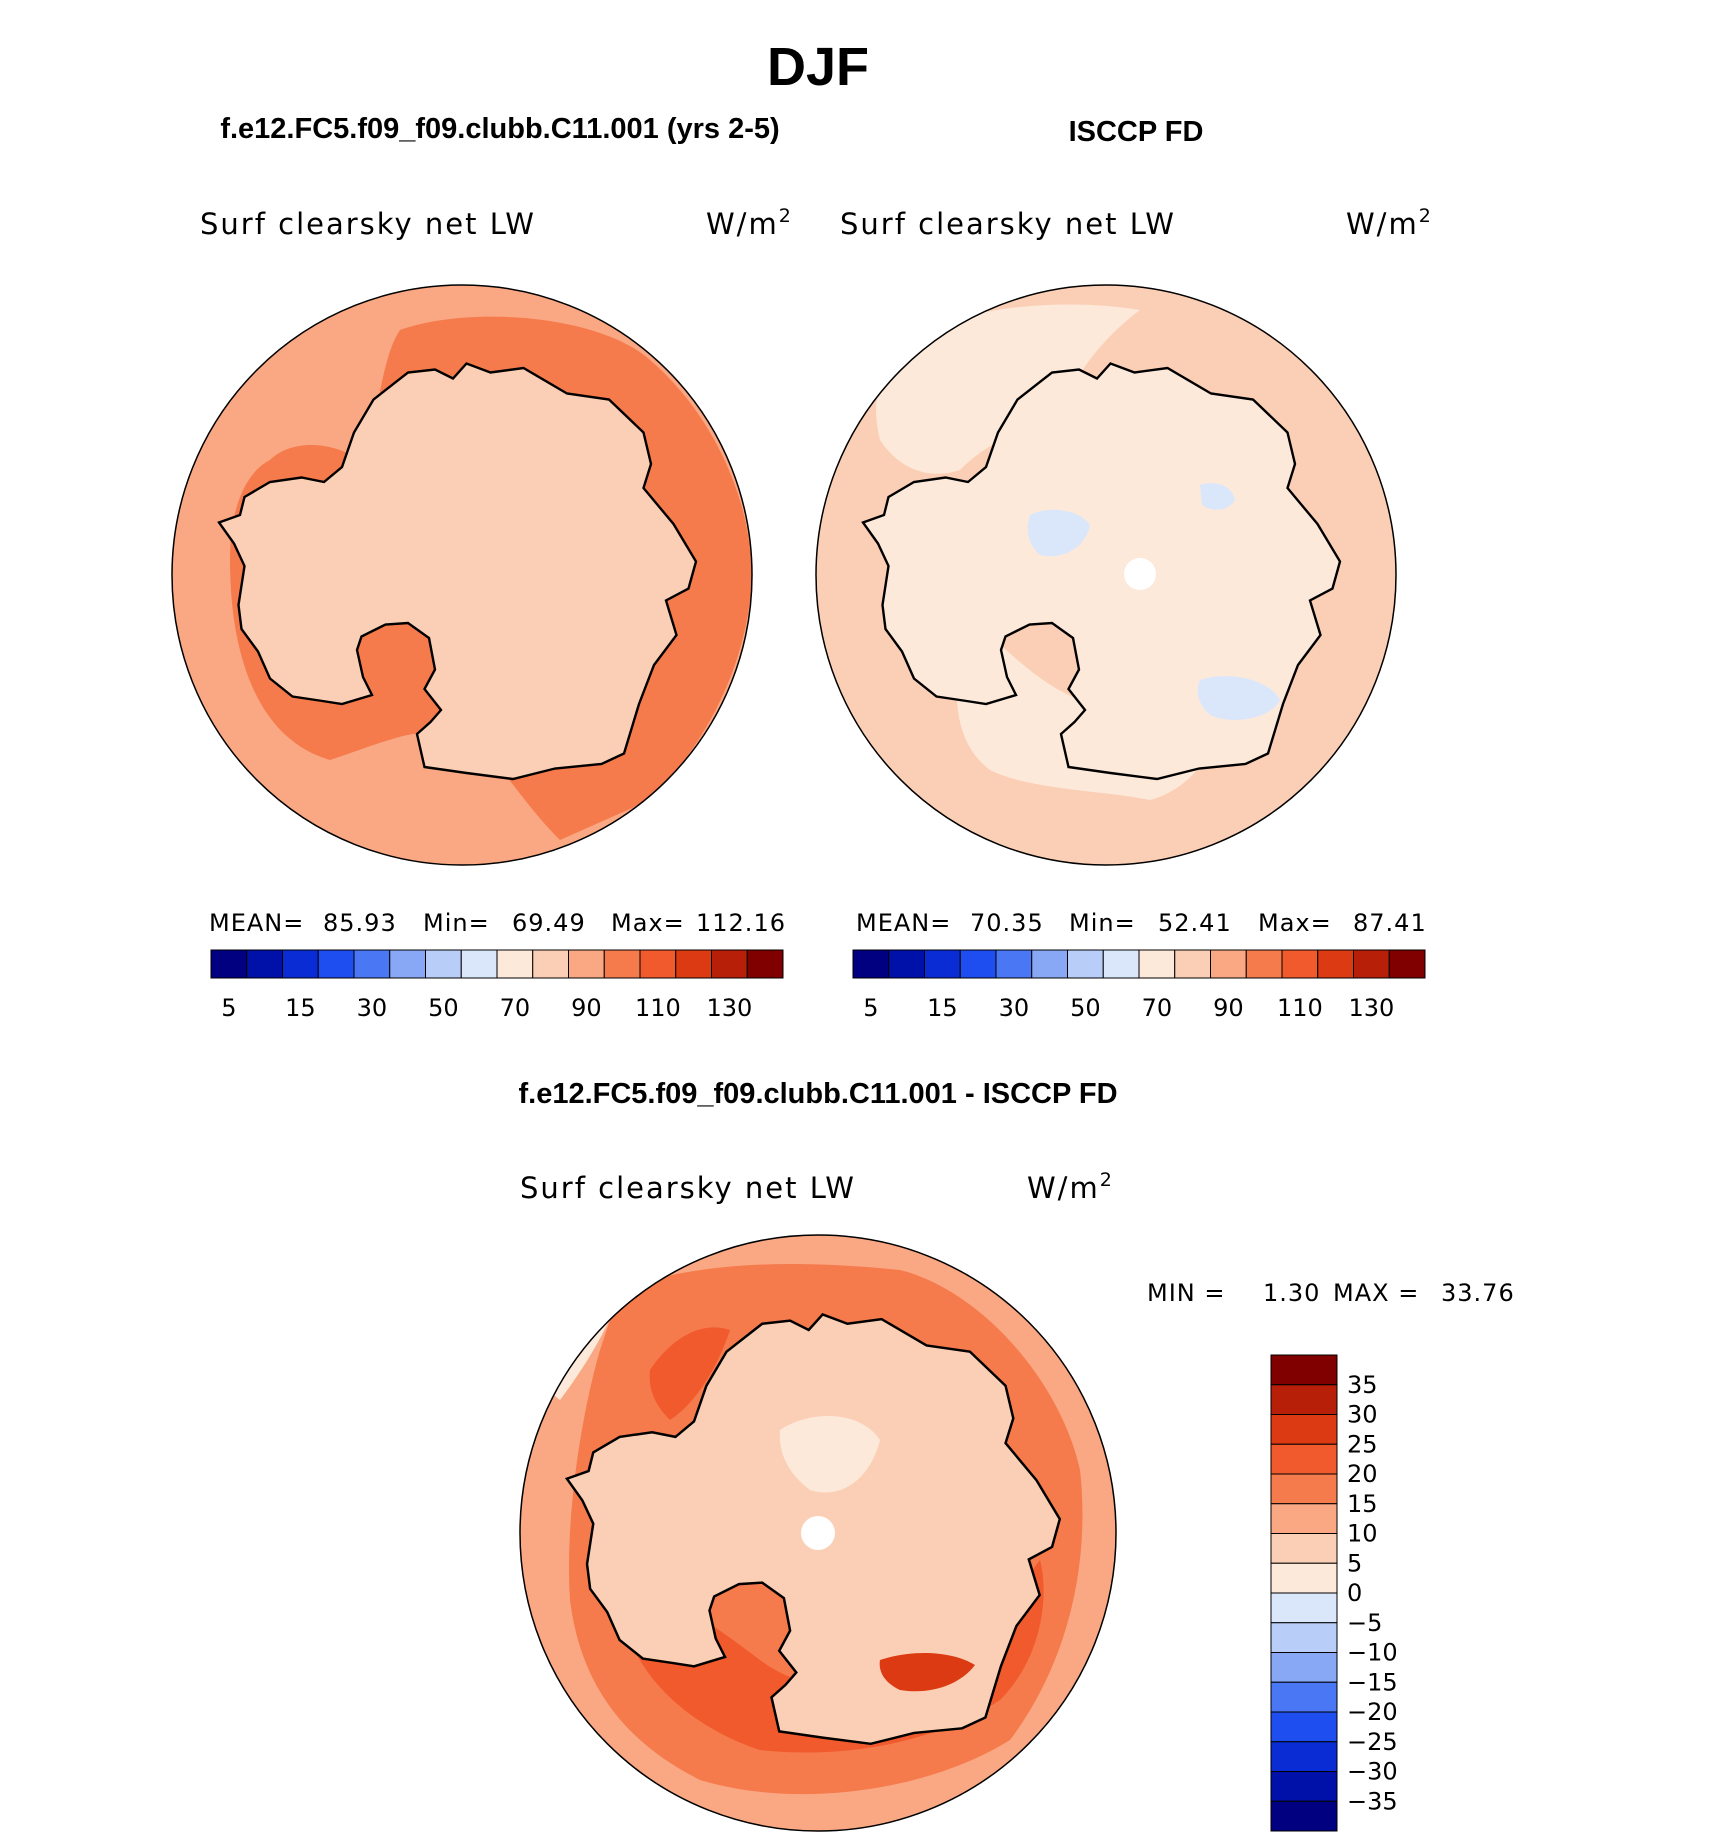 The image size is (1710, 1840). Describe the element at coordinates (1362, 1385) in the screenshot. I see `diff-colorbar-tick-label: 35` at that location.